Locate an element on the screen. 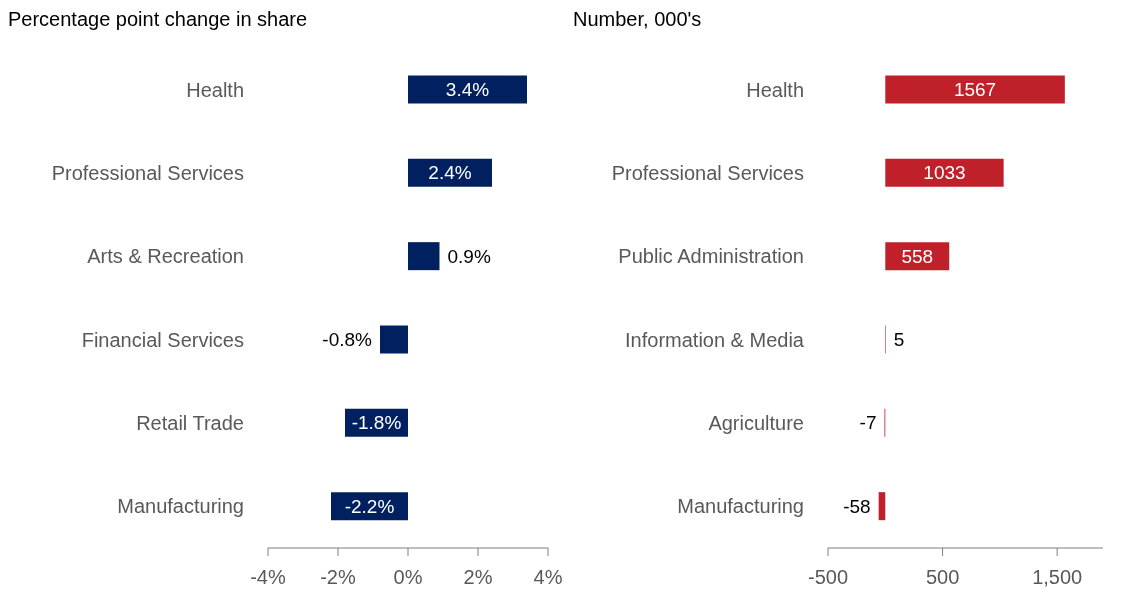  data-label: -2.2% is located at coordinates (369, 506).